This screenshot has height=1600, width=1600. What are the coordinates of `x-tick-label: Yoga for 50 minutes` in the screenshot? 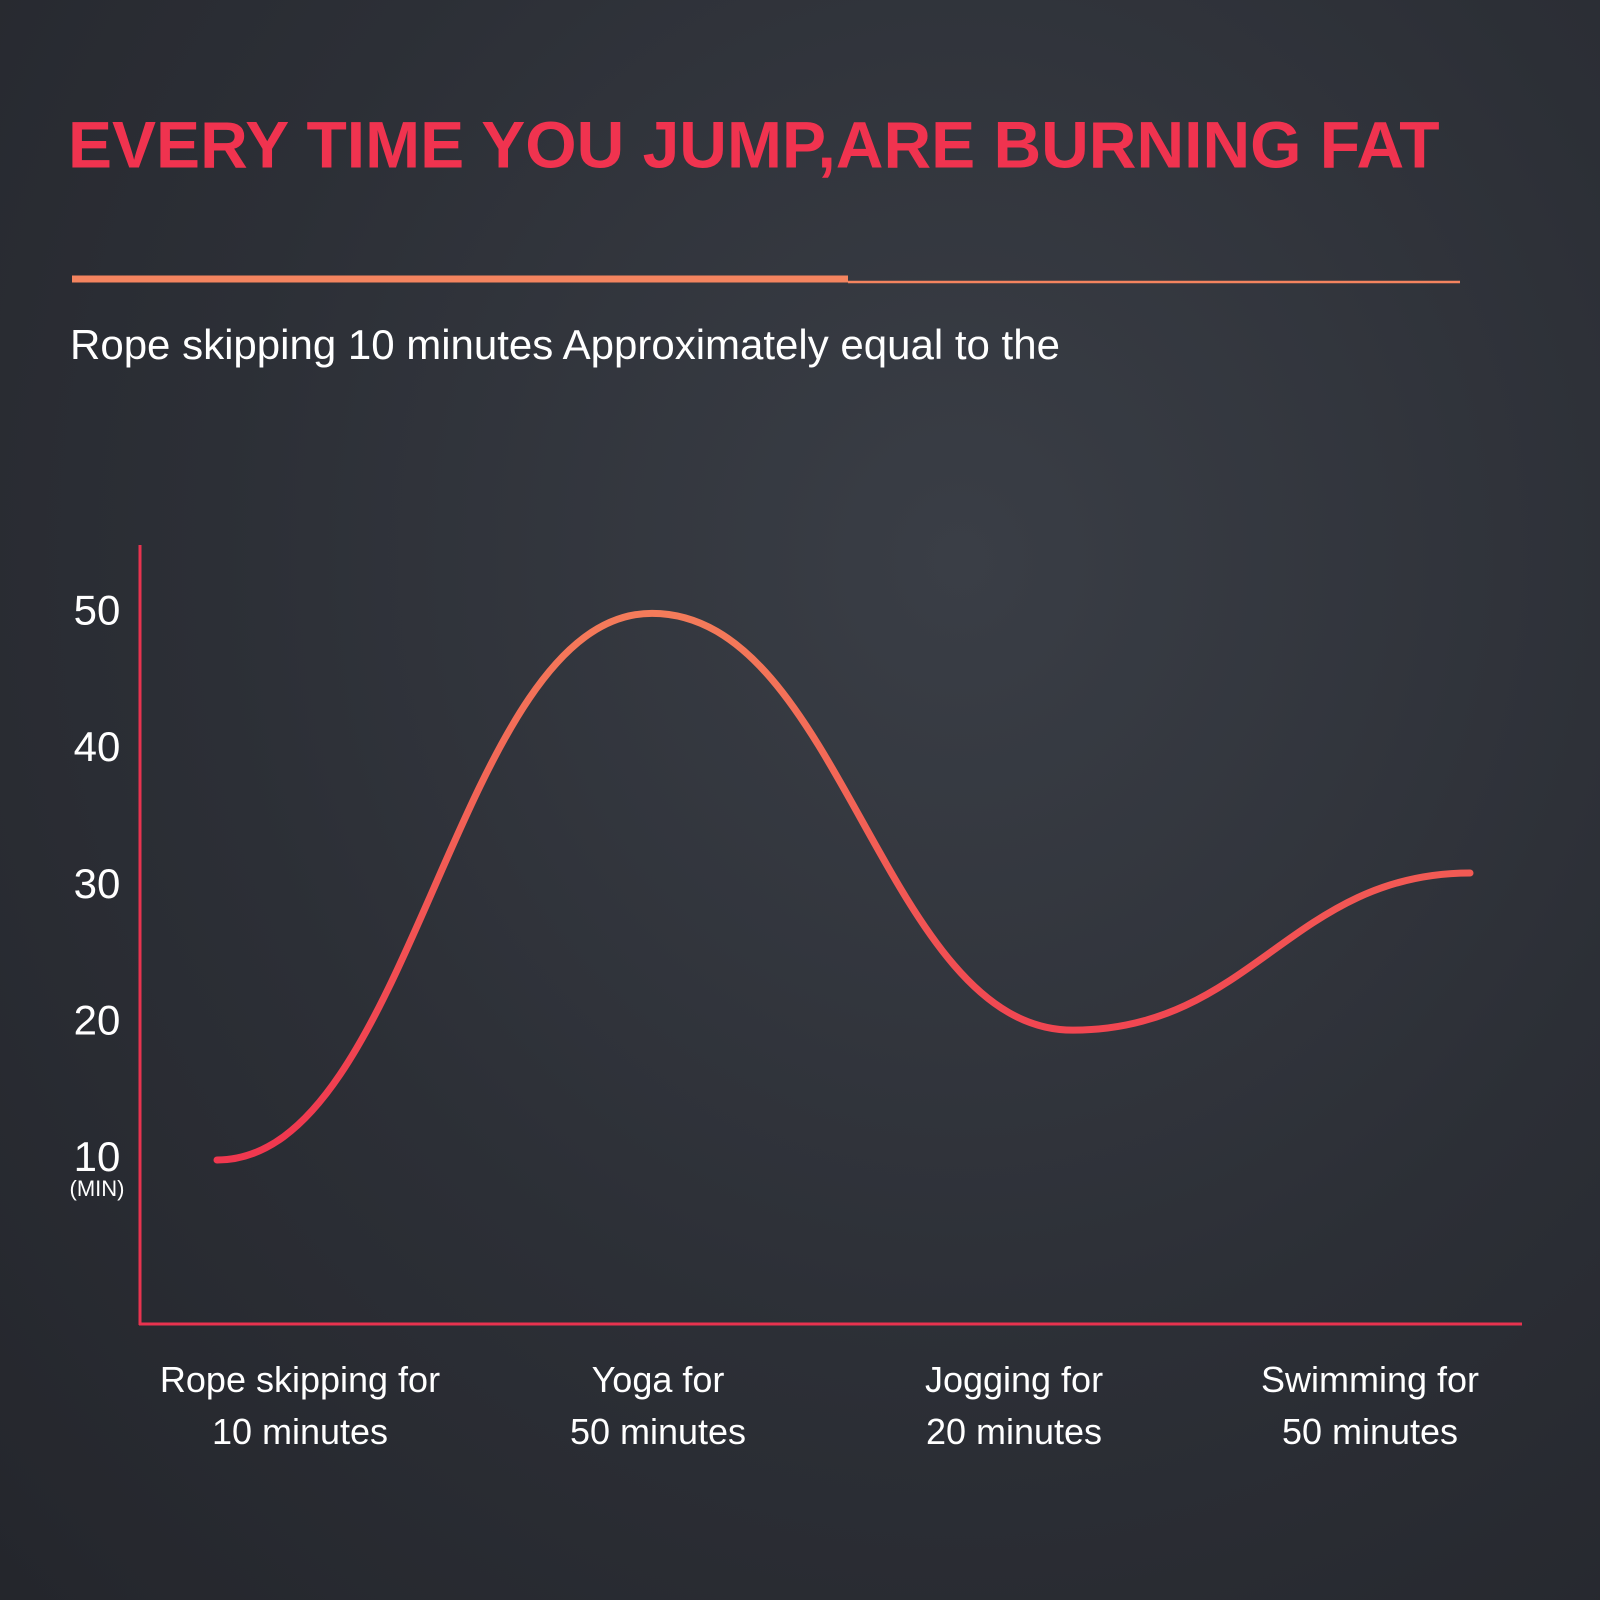 It's located at (658, 1405).